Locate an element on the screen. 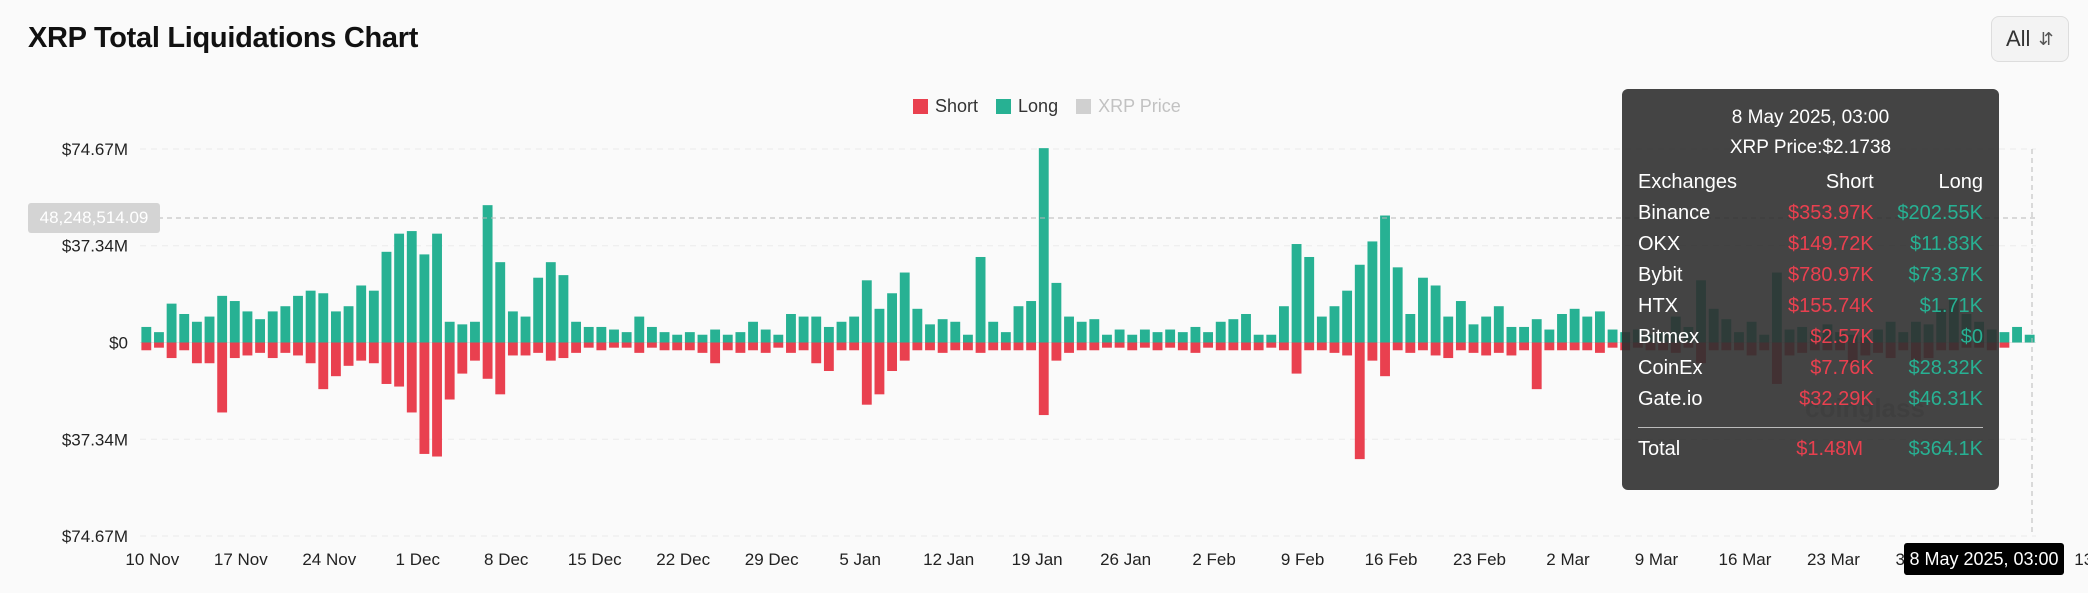  legend-item-xrp-price: XRP Price is located at coordinates (1128, 106).